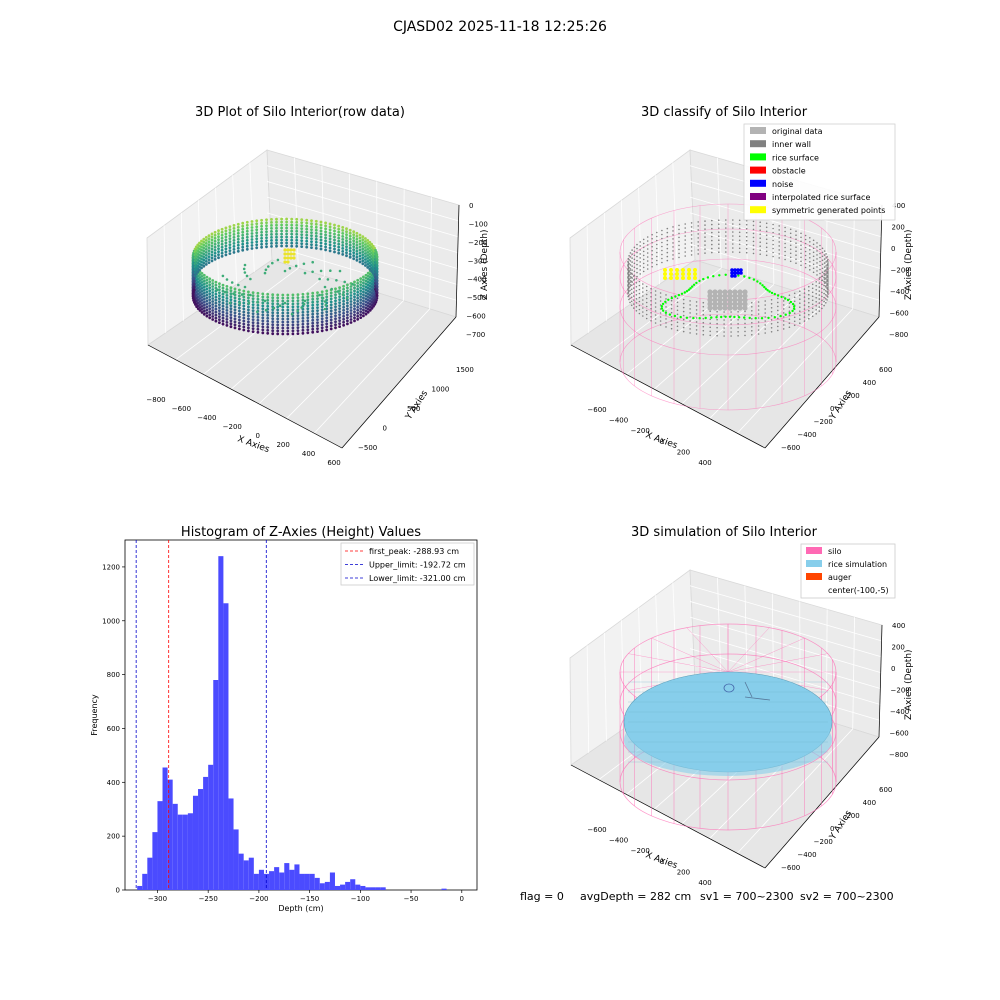  What do you see at coordinates (257, 436) in the screenshot?
I see `x-tick-label: 0` at bounding box center [257, 436].